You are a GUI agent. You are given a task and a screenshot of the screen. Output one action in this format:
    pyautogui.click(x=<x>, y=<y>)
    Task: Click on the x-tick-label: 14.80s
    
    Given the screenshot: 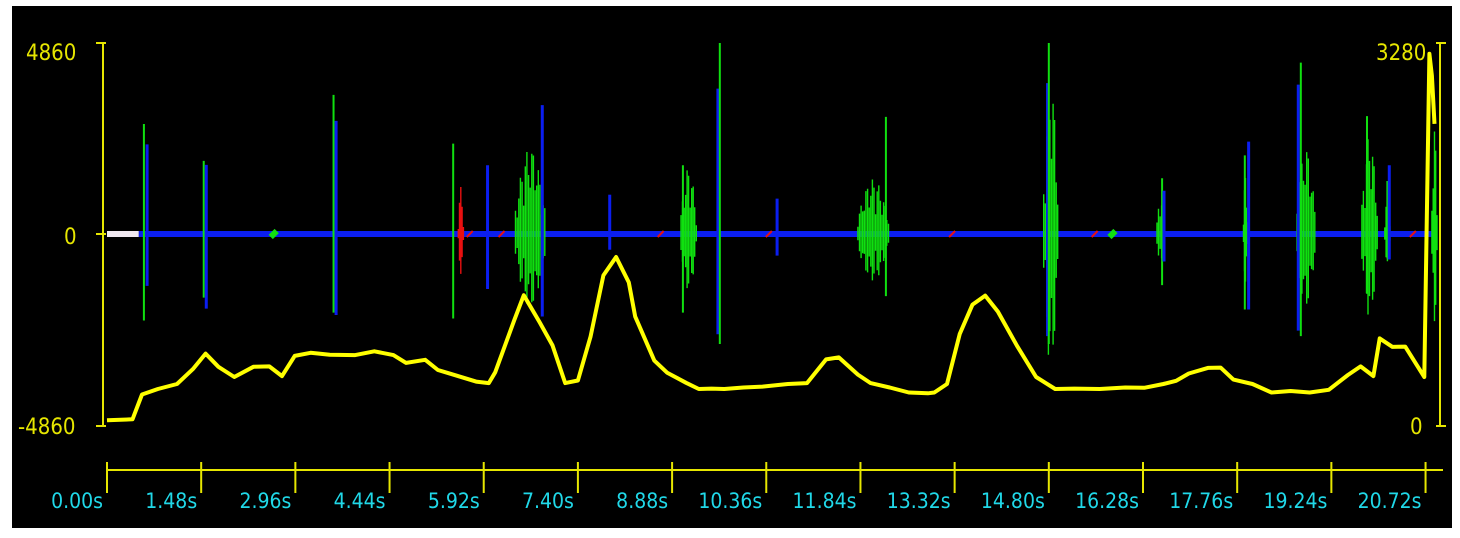 What is the action you would take?
    pyautogui.click(x=1013, y=501)
    